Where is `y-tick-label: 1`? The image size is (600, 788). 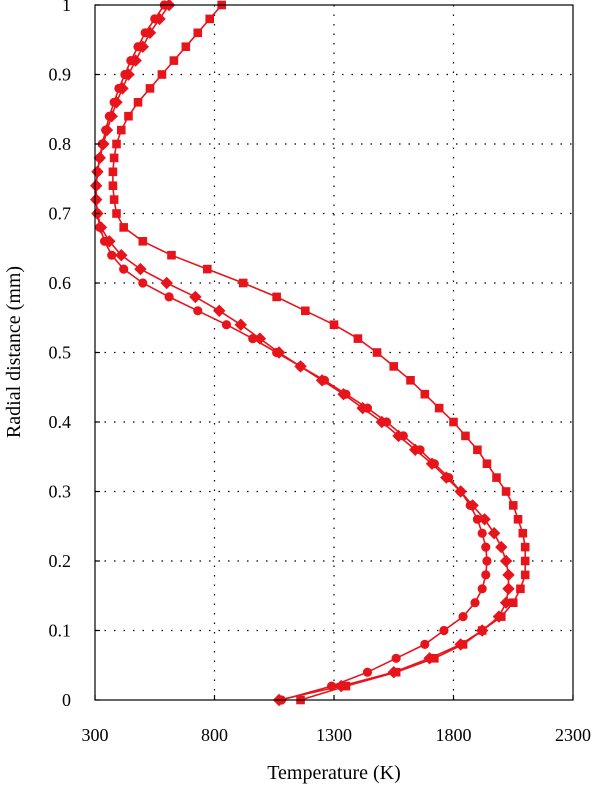 y-tick-label: 1 is located at coordinates (66, 7).